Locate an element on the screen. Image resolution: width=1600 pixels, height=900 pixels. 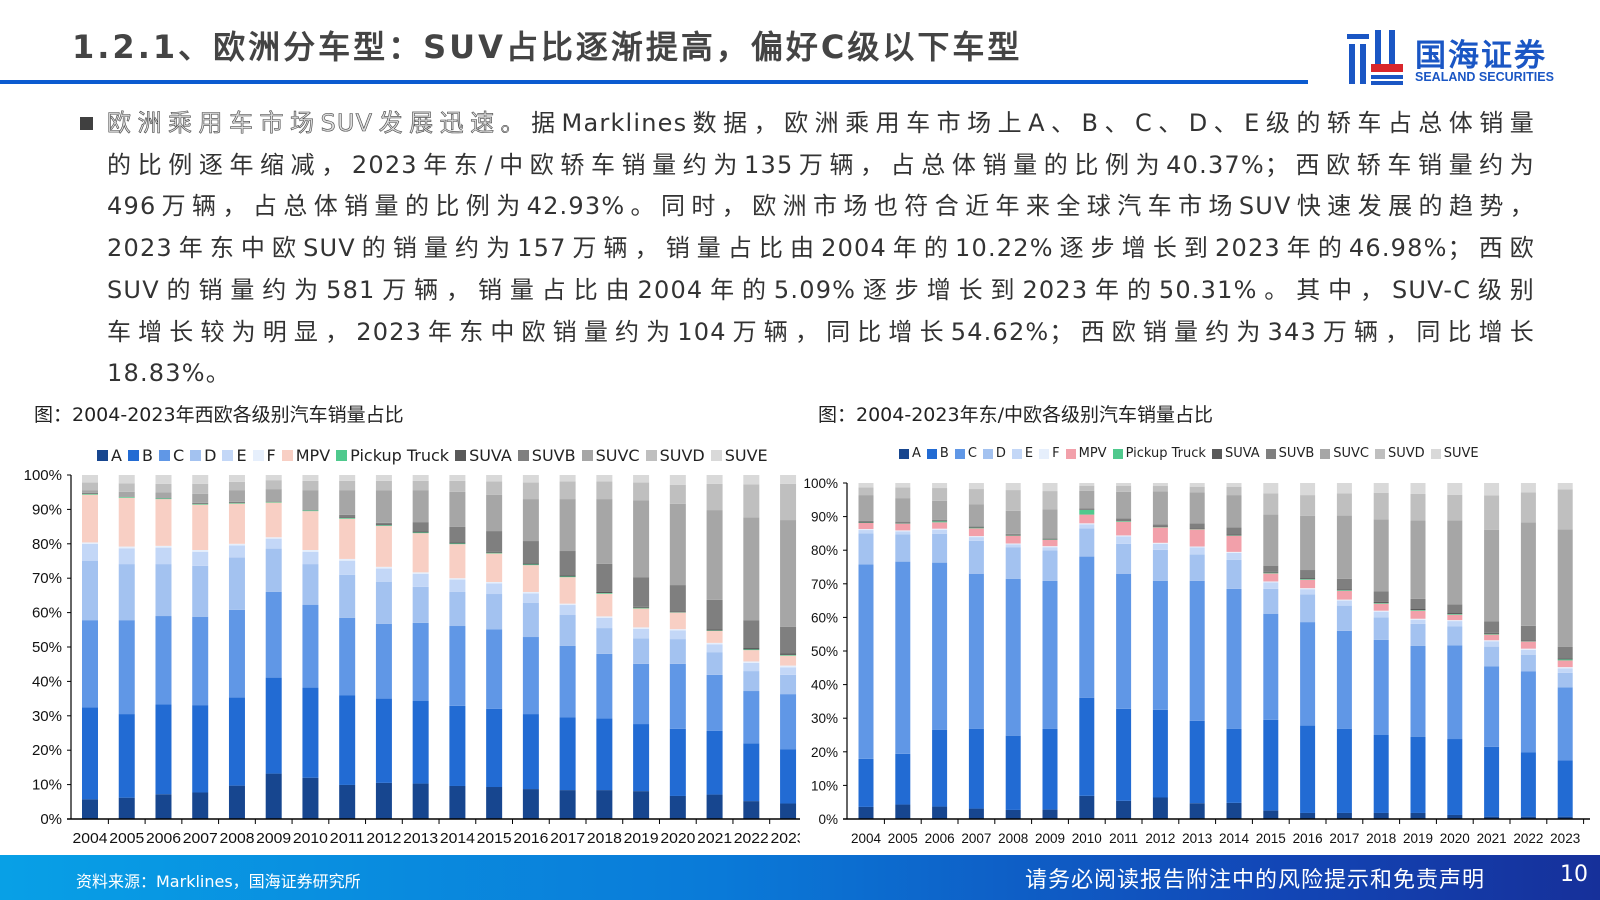
bar-segment-b-2004 is located at coordinates (90, 753).